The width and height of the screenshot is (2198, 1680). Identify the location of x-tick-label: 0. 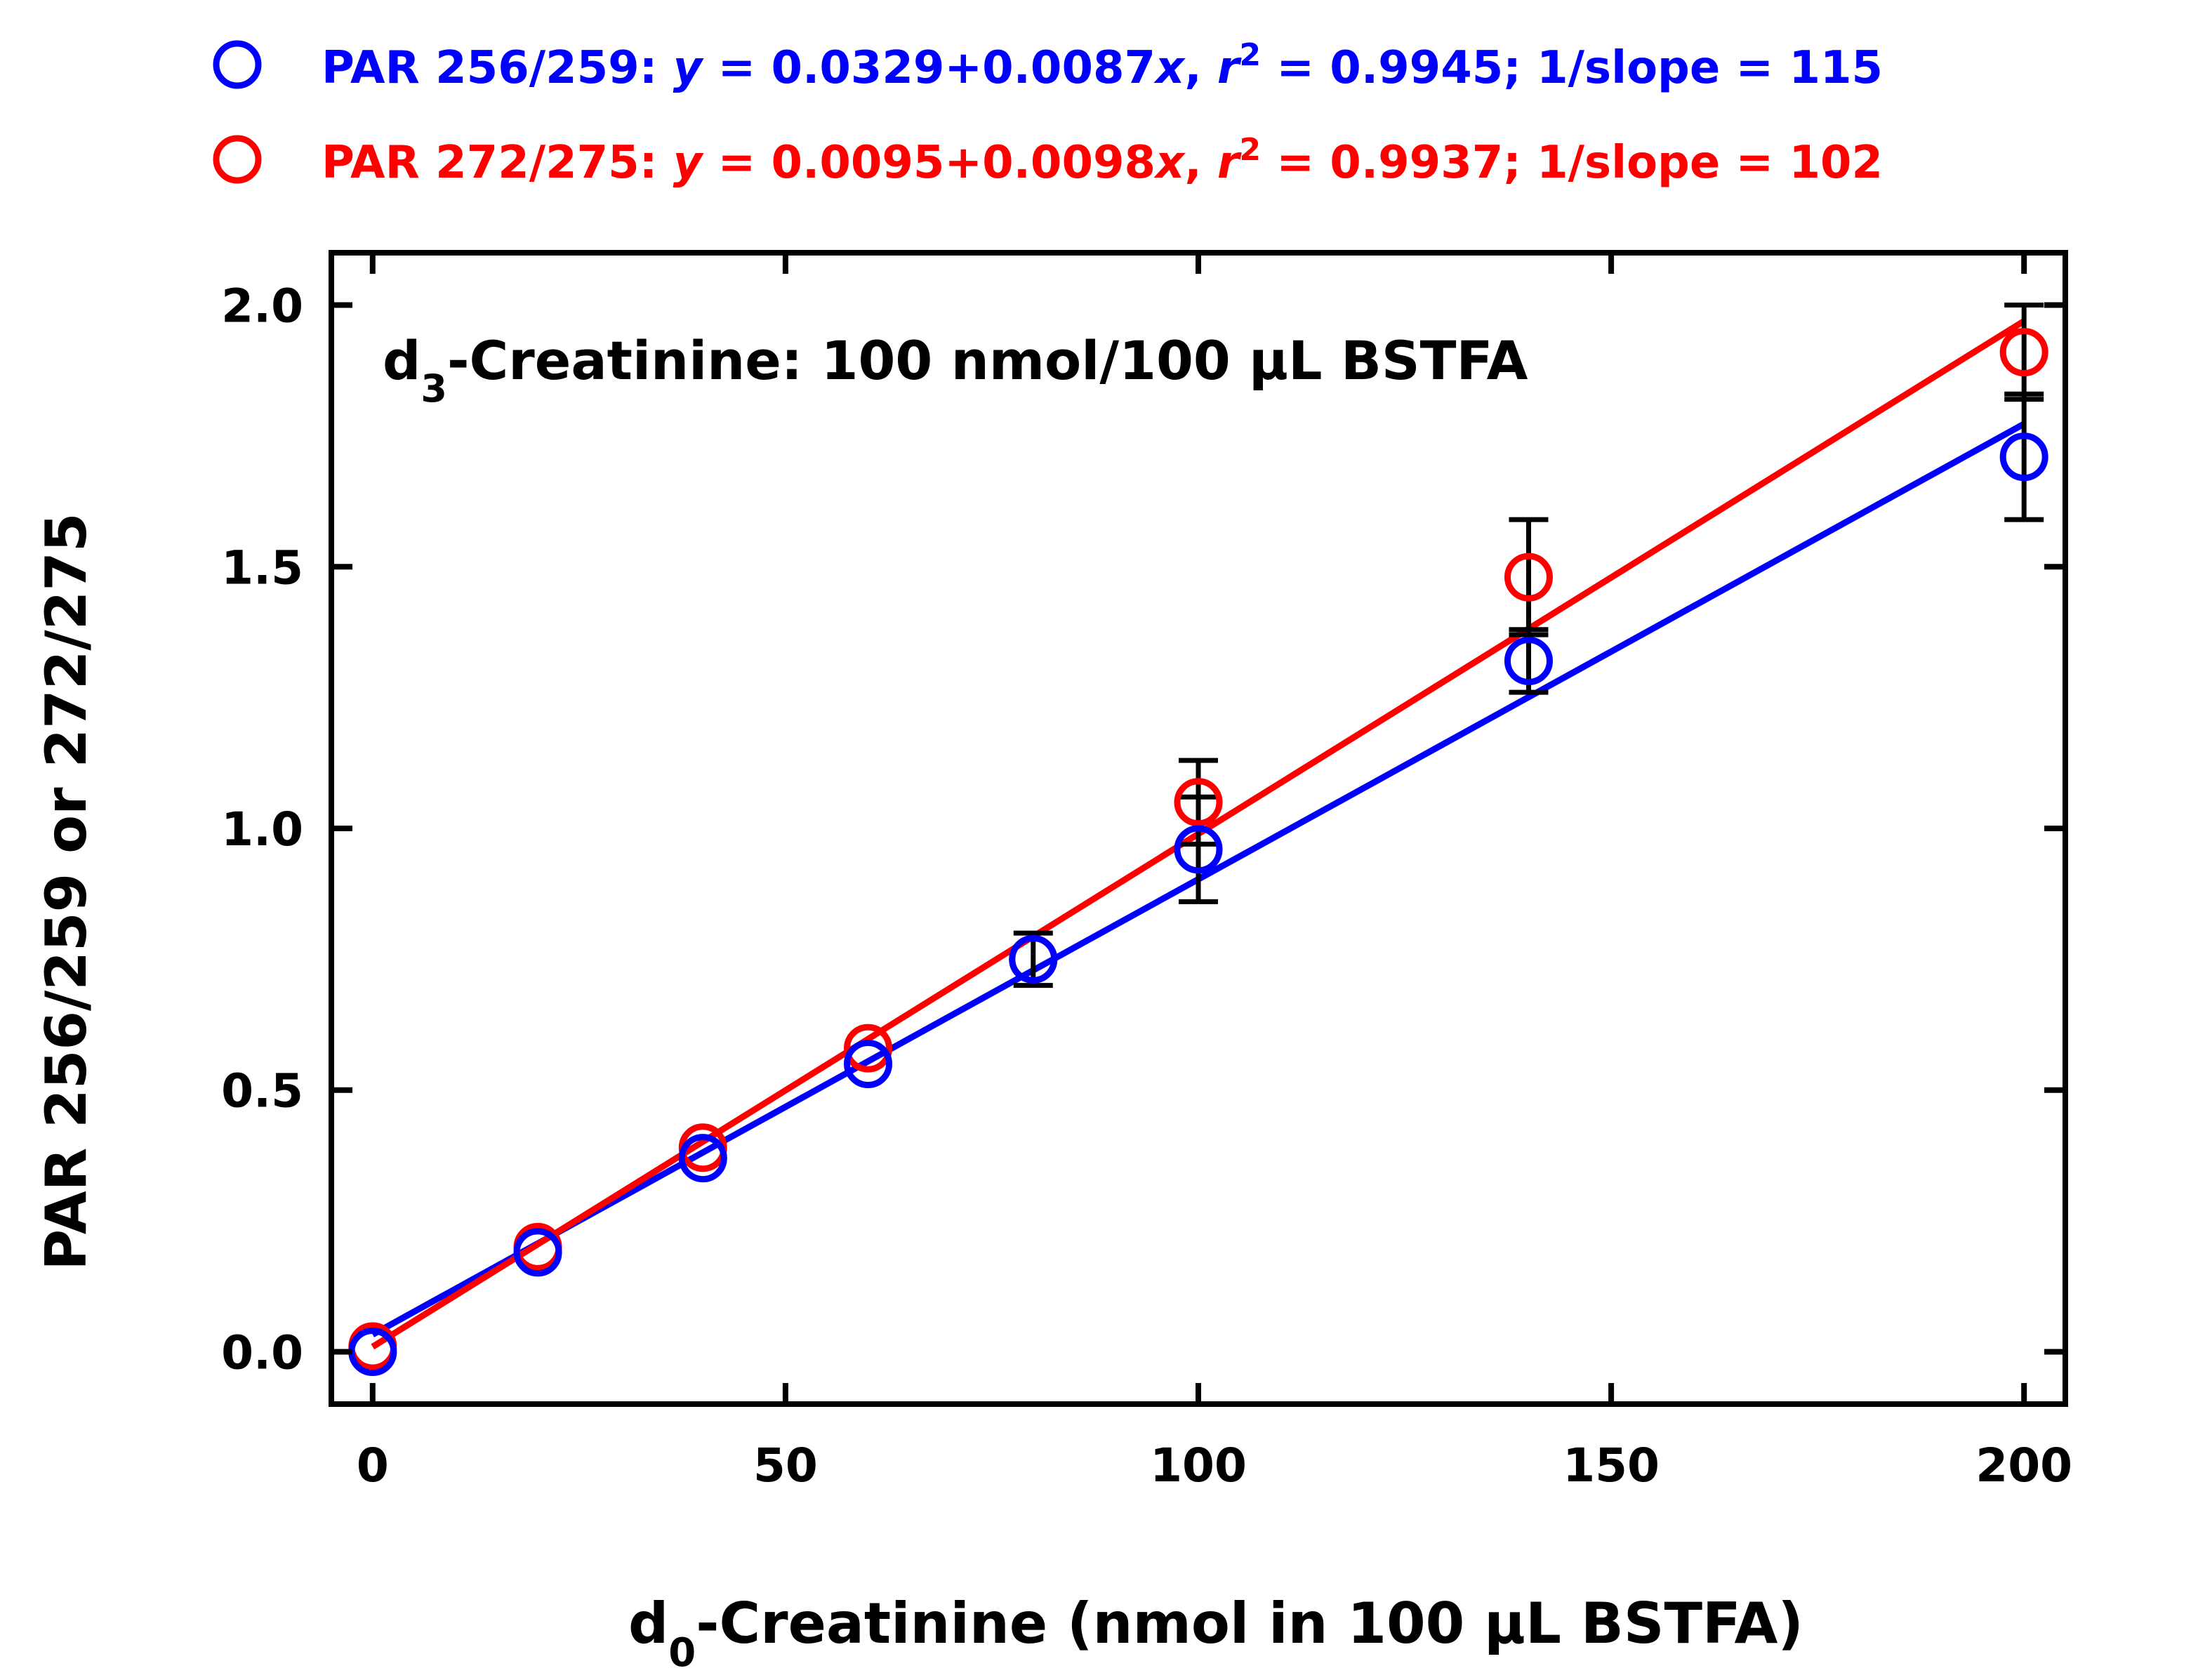
(373, 1465).